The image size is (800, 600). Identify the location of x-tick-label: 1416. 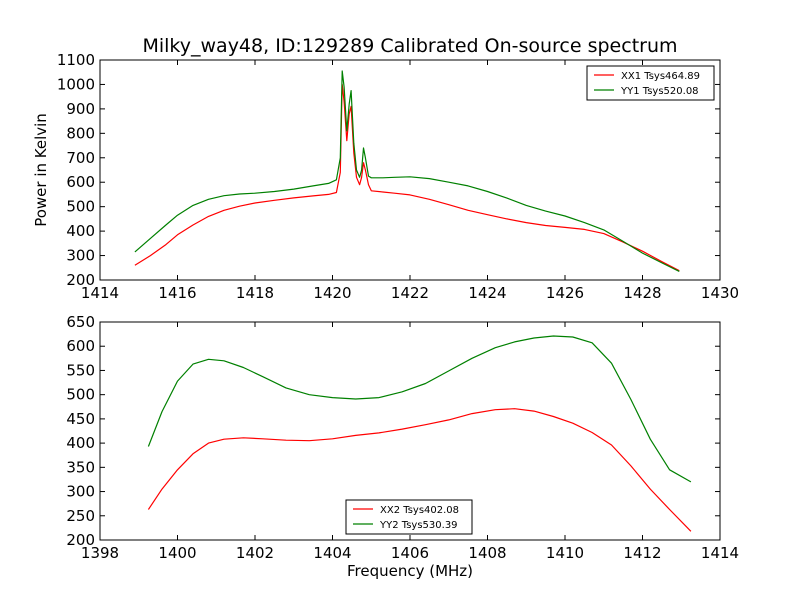
(177, 293).